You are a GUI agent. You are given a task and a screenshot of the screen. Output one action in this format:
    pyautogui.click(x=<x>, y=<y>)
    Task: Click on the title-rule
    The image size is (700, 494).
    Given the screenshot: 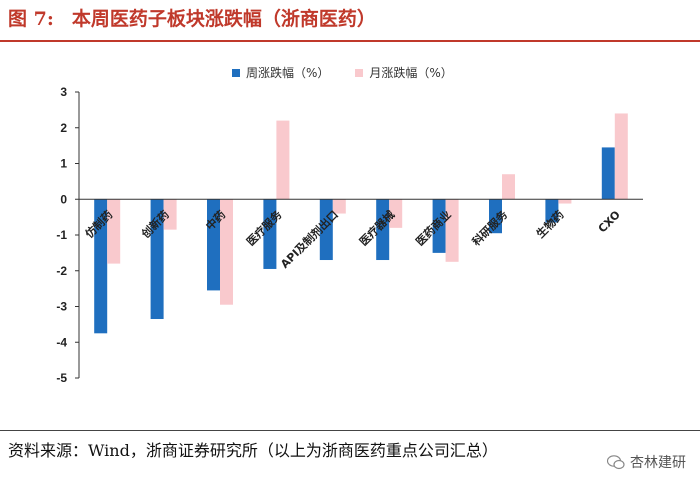 What is the action you would take?
    pyautogui.click(x=350, y=41)
    